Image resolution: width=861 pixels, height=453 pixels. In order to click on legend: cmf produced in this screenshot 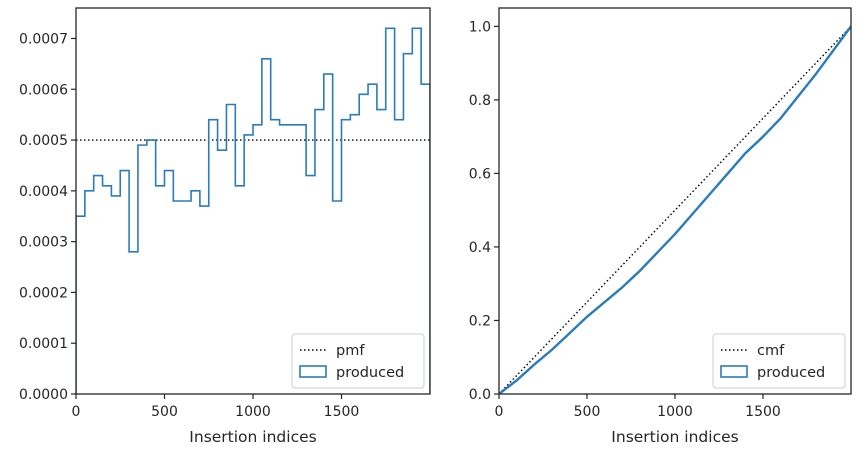, I will do `click(779, 361)`.